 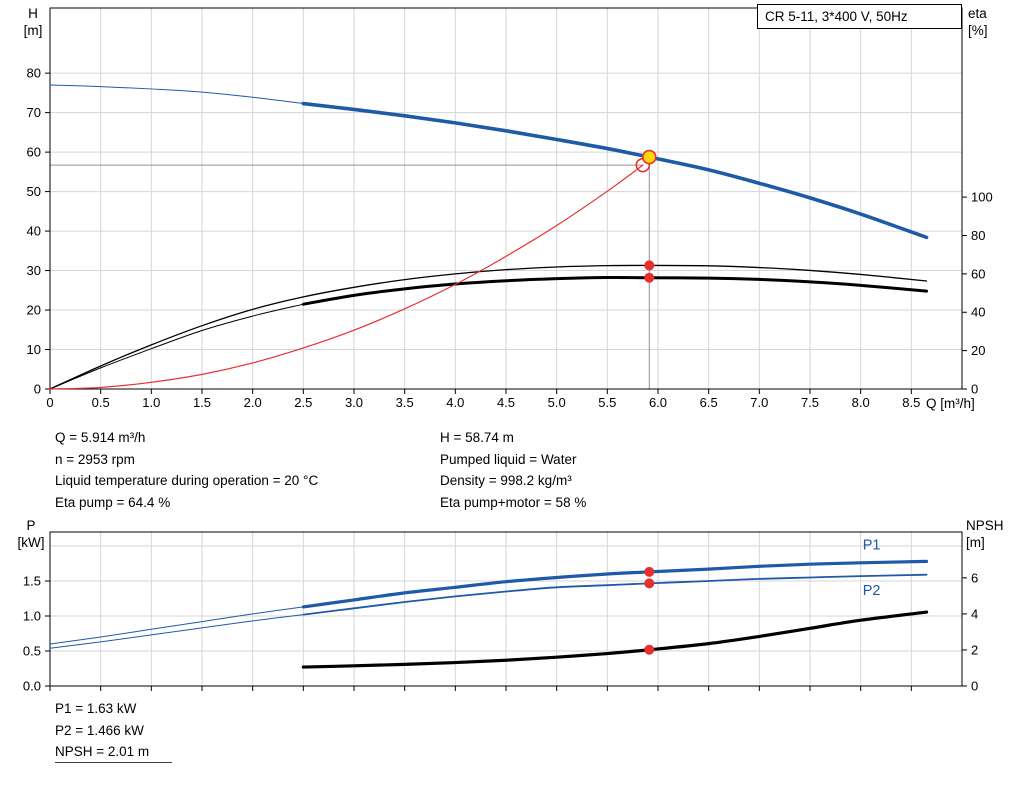 I want to click on svg-text: 3.0, so click(x=354, y=402).